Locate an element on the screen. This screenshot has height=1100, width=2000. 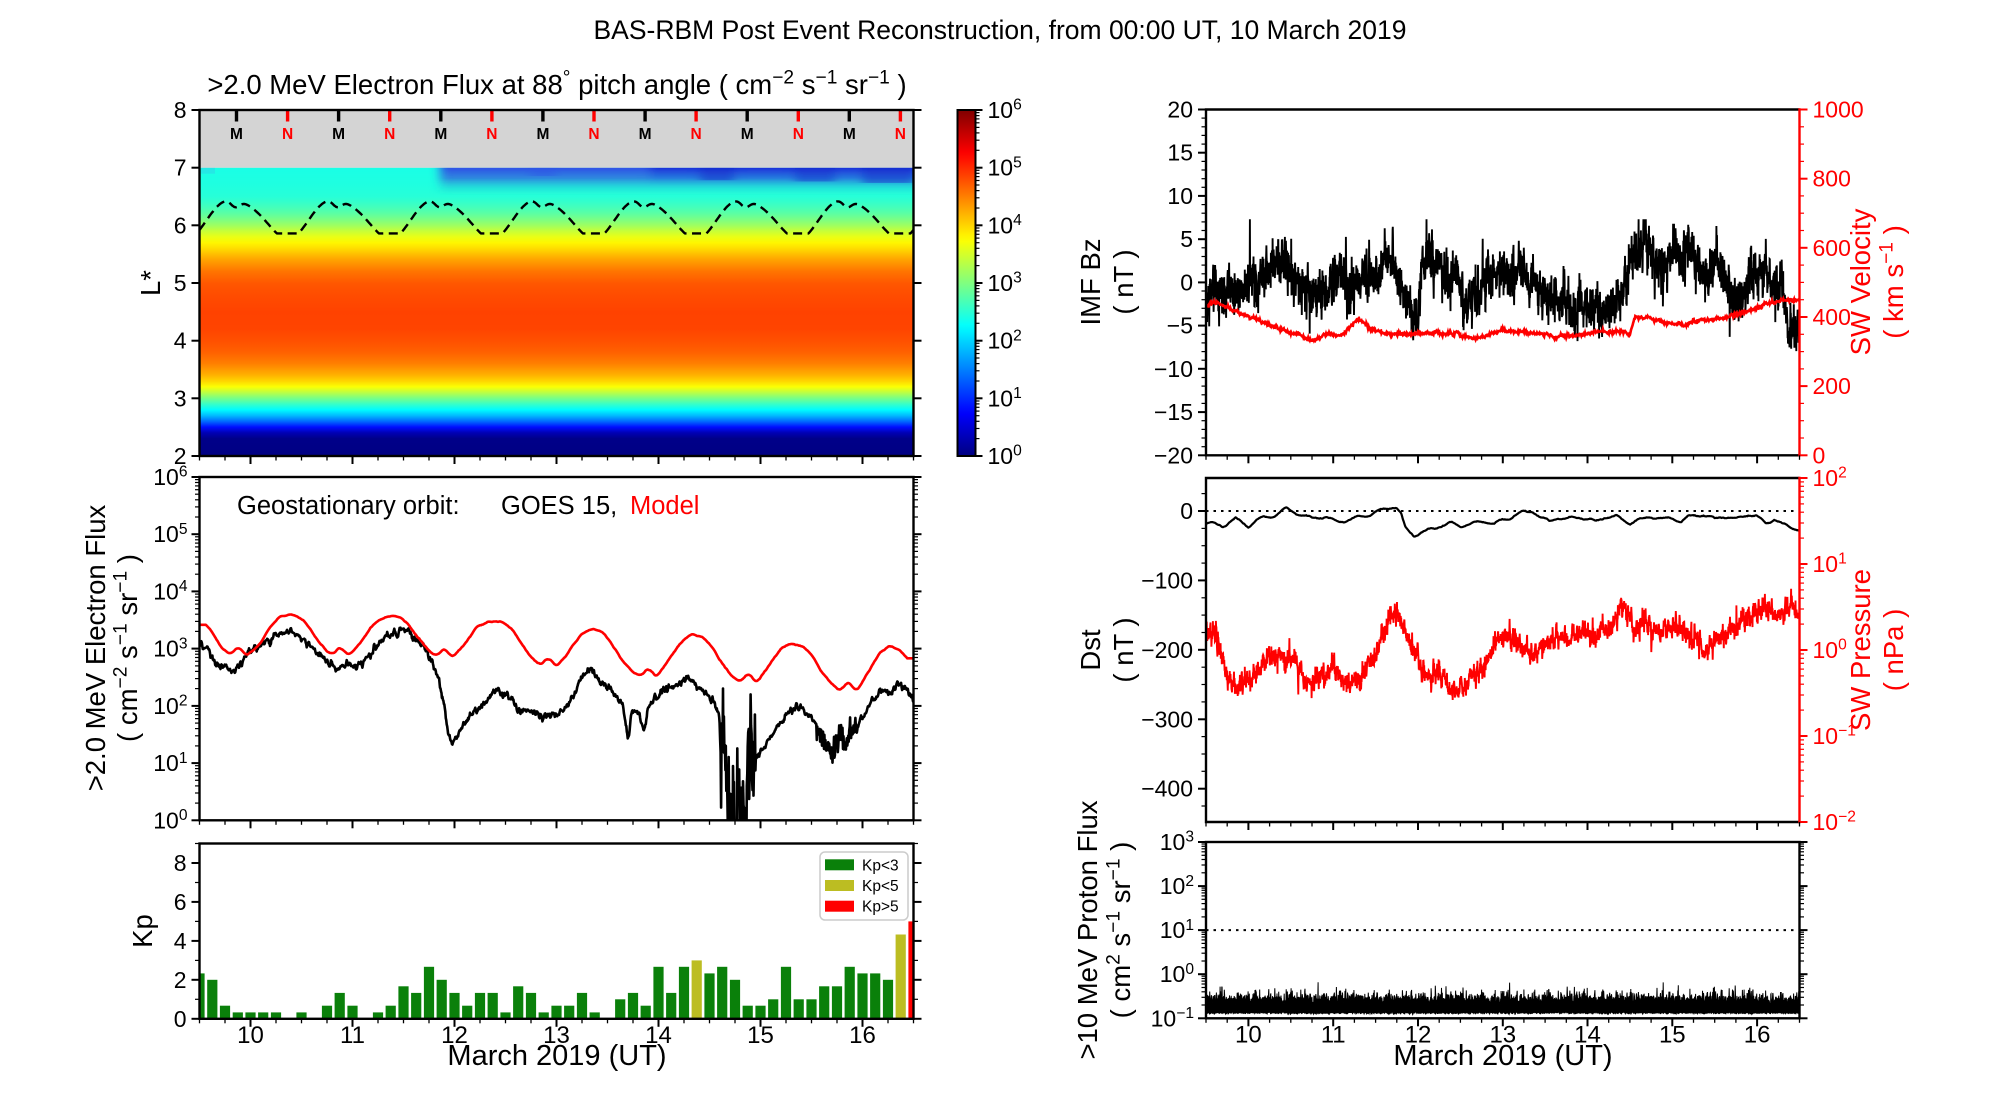
svg-text: Model is located at coordinates (664, 506).